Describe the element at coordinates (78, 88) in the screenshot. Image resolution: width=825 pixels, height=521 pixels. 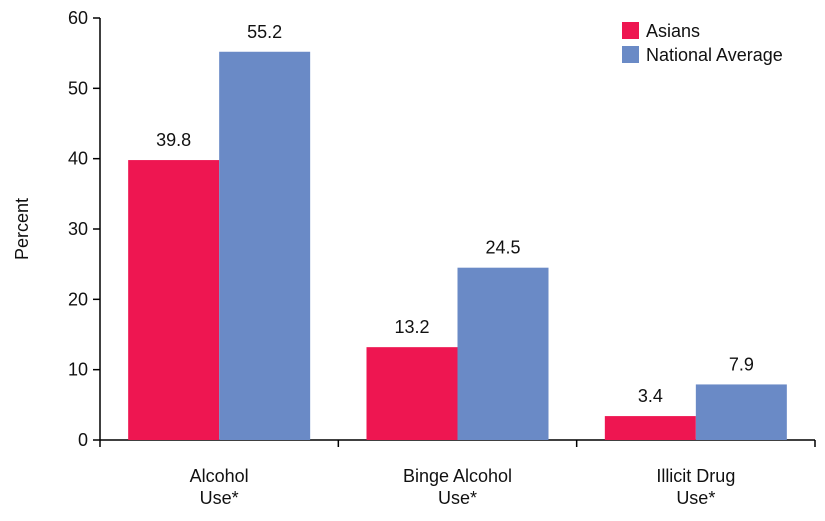
I see `y-tick-label: 50` at that location.